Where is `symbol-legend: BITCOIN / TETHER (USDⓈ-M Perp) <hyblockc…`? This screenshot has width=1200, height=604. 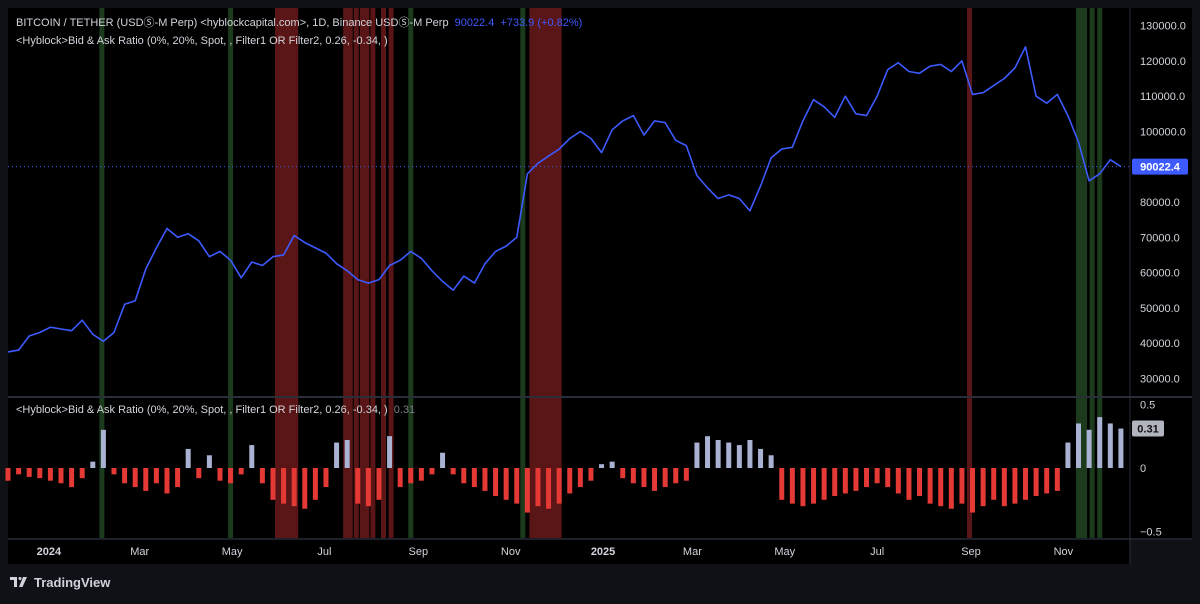 symbol-legend: BITCOIN / TETHER (USDⓈ-M Perp) <hyblockc… is located at coordinates (299, 22).